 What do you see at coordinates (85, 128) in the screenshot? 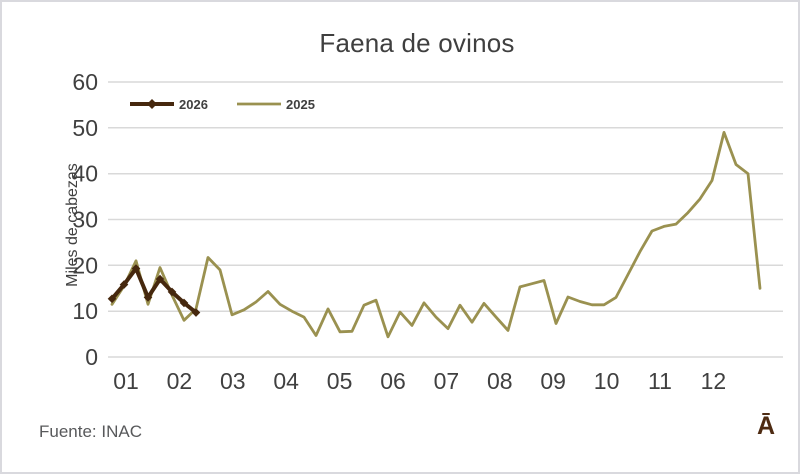
I see `y-tick-label: 50` at bounding box center [85, 128].